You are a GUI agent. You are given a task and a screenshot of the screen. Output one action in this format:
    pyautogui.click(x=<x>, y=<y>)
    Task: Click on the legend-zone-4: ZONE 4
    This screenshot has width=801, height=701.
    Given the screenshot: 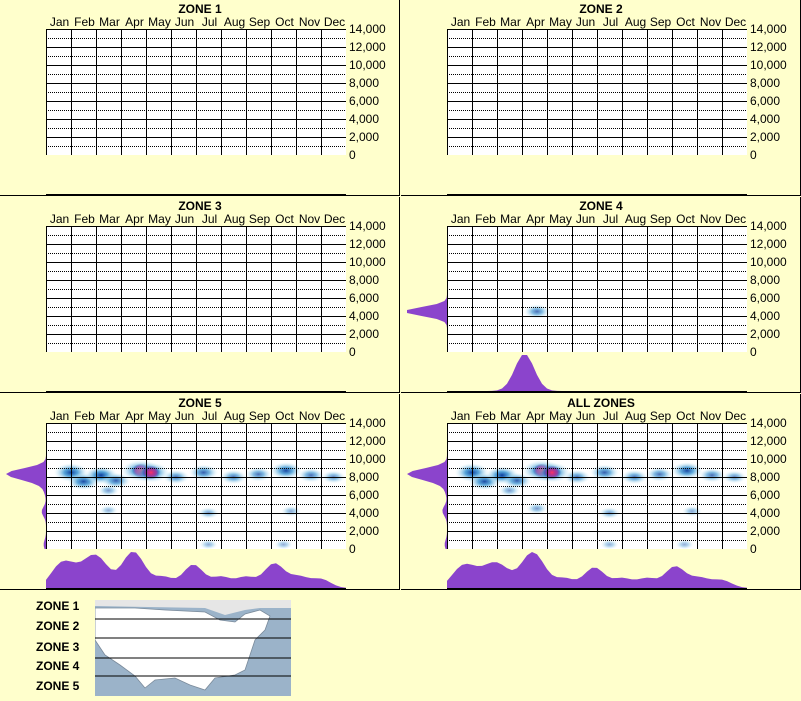 What is the action you would take?
    pyautogui.click(x=58, y=666)
    